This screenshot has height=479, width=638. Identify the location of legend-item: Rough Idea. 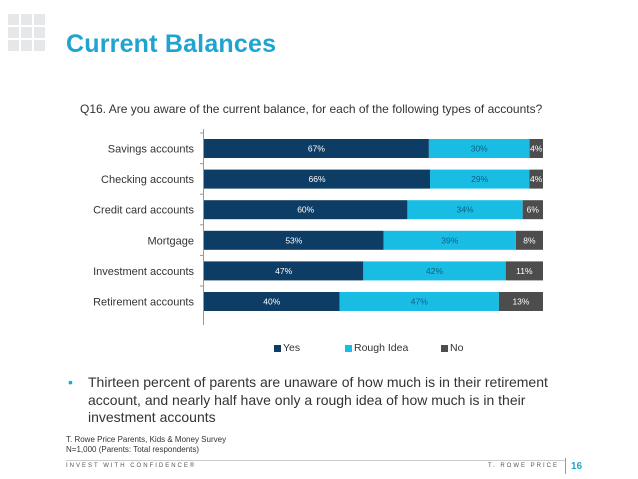
(376, 348).